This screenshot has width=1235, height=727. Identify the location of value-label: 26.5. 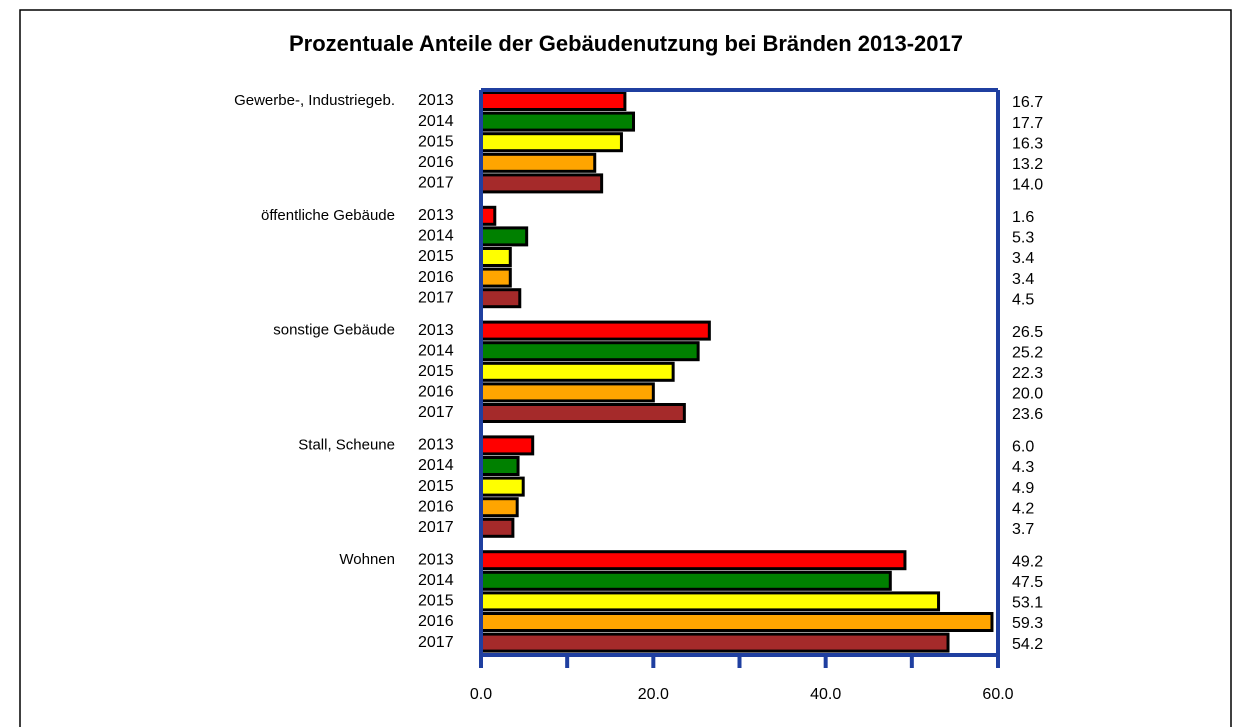
(1027, 332).